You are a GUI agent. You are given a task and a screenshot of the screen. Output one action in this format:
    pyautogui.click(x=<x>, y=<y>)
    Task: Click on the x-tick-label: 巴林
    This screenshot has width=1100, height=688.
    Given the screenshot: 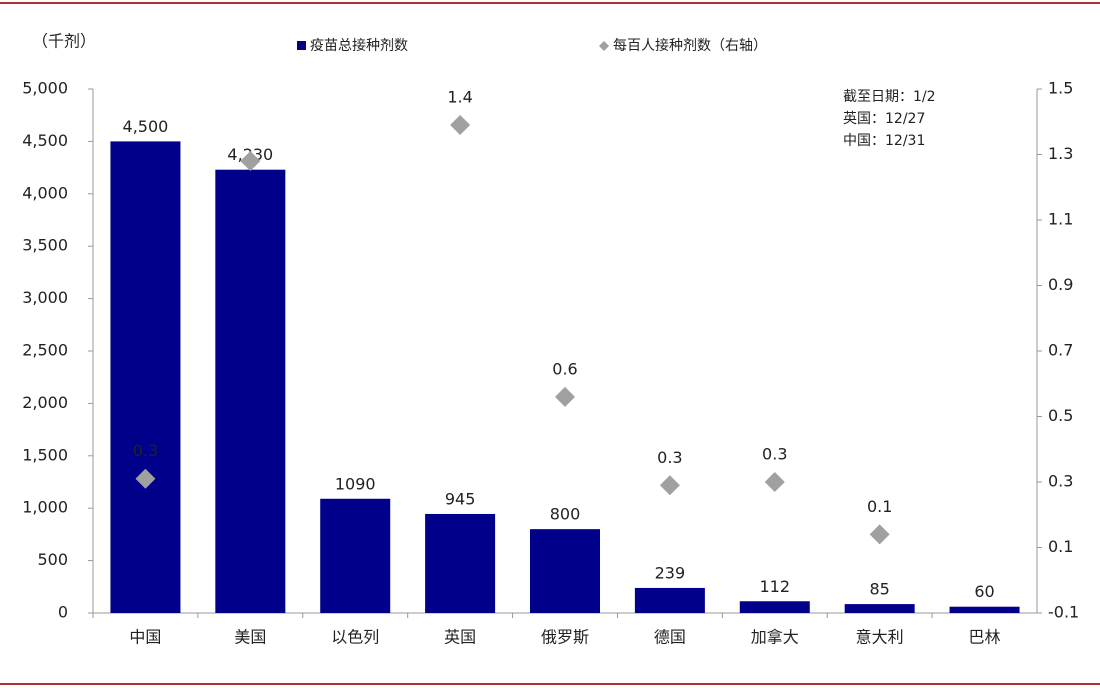 What is the action you would take?
    pyautogui.click(x=985, y=637)
    